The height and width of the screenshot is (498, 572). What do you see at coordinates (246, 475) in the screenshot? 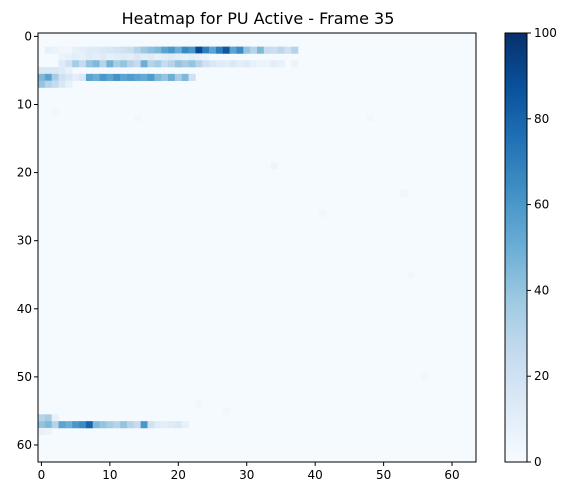
I see `x-tick-label: 30` at bounding box center [246, 475].